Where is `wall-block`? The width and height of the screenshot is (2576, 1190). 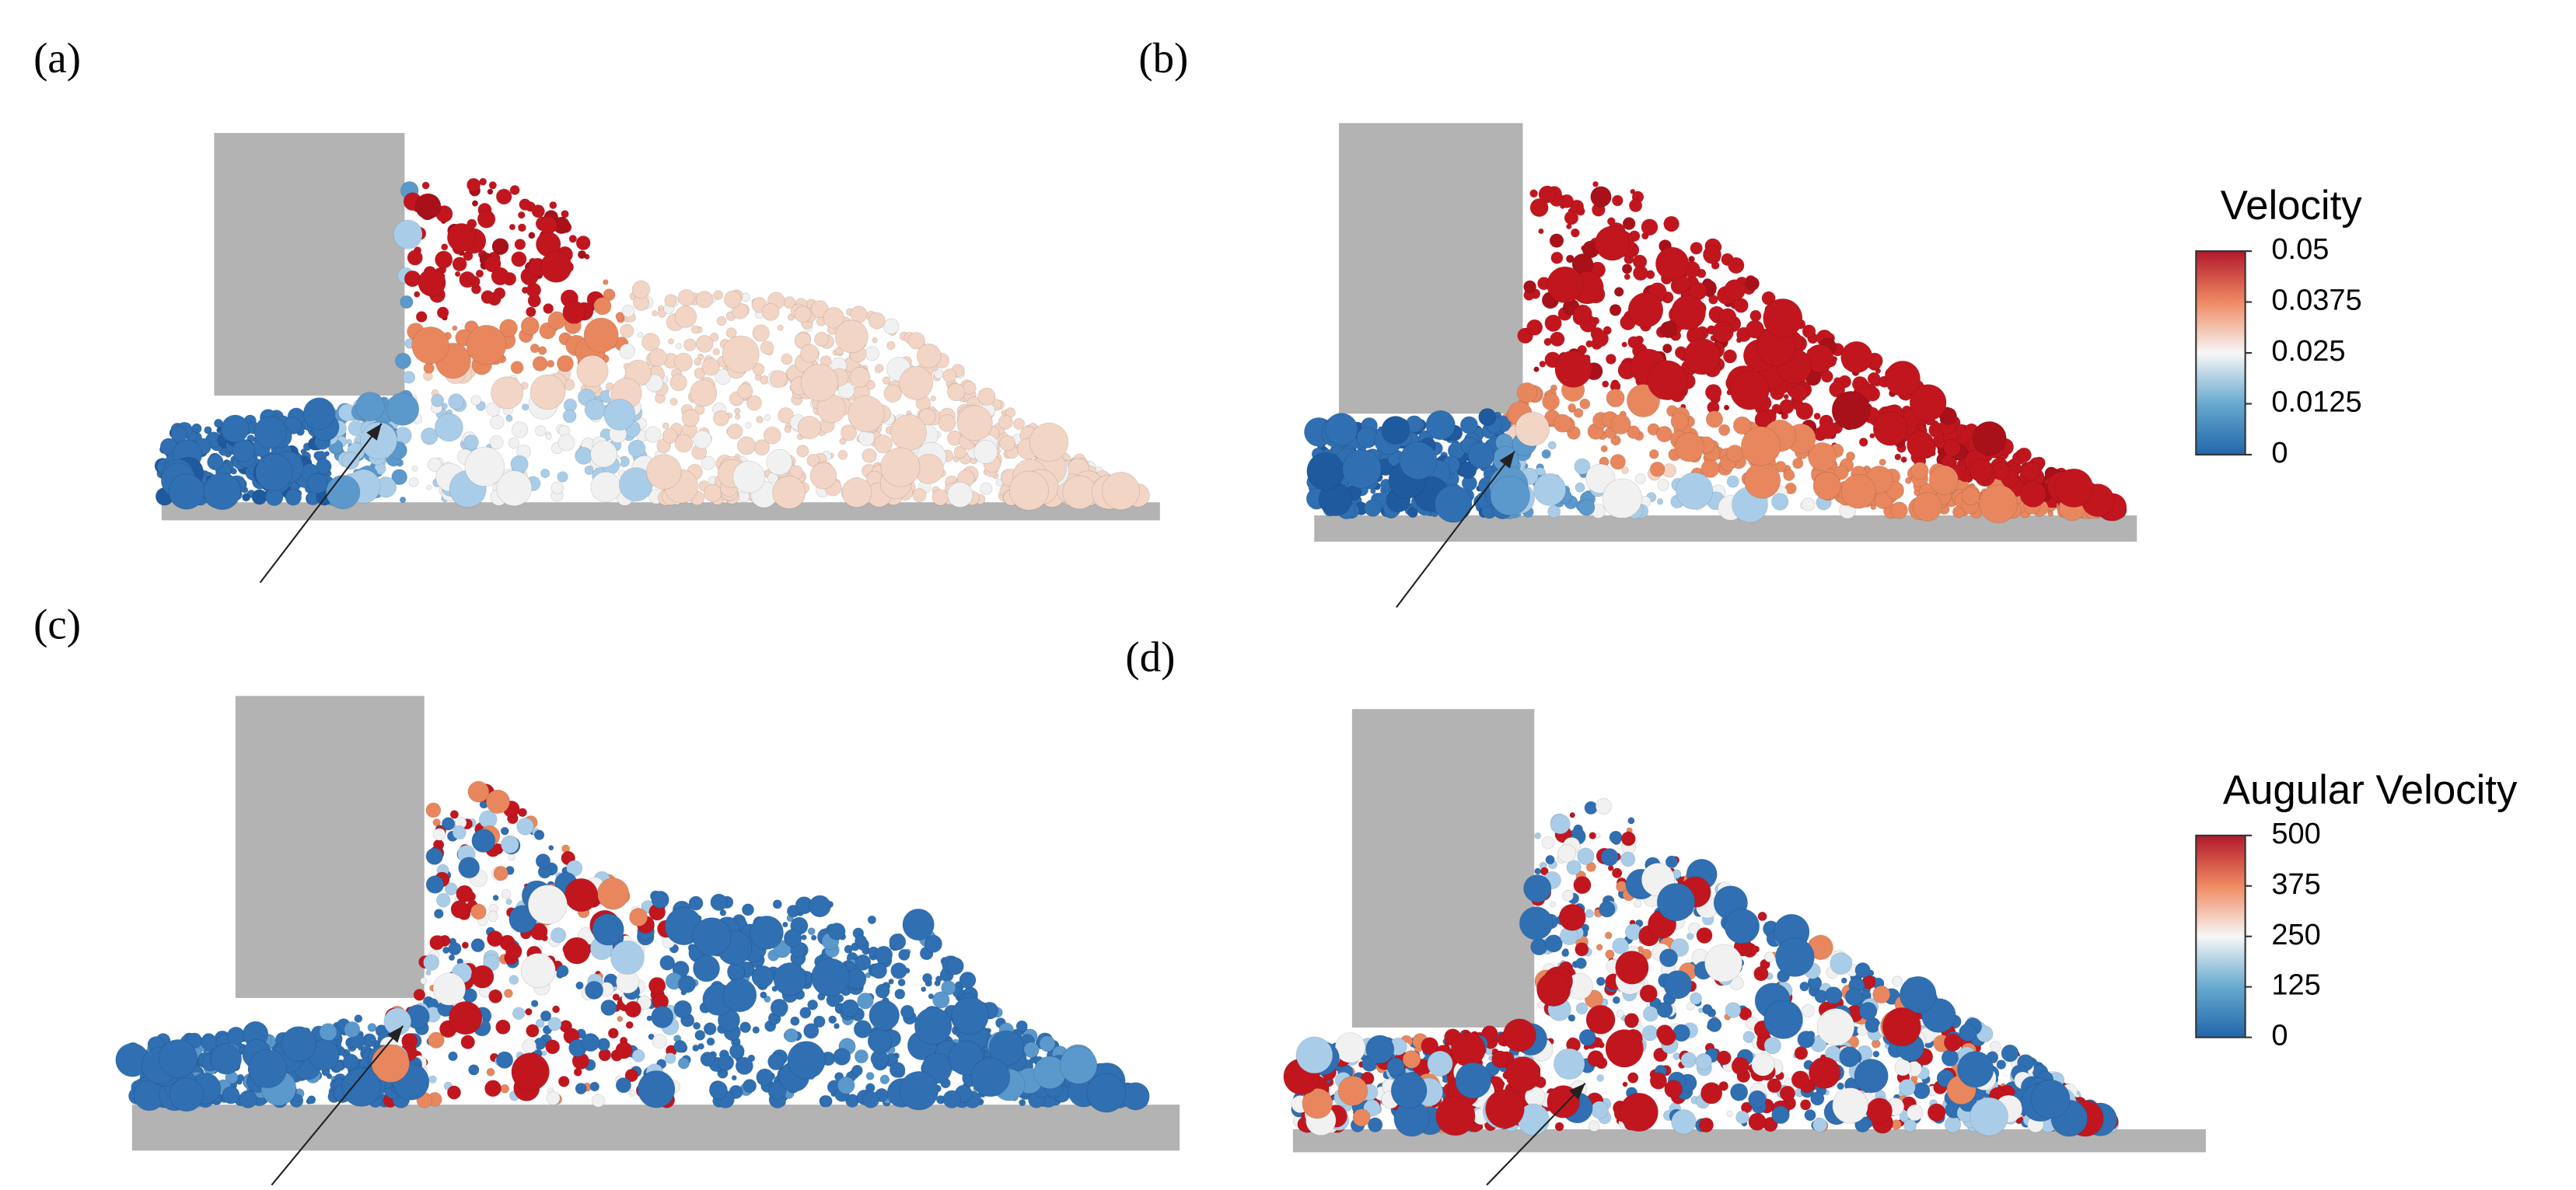 wall-block is located at coordinates (1443, 869).